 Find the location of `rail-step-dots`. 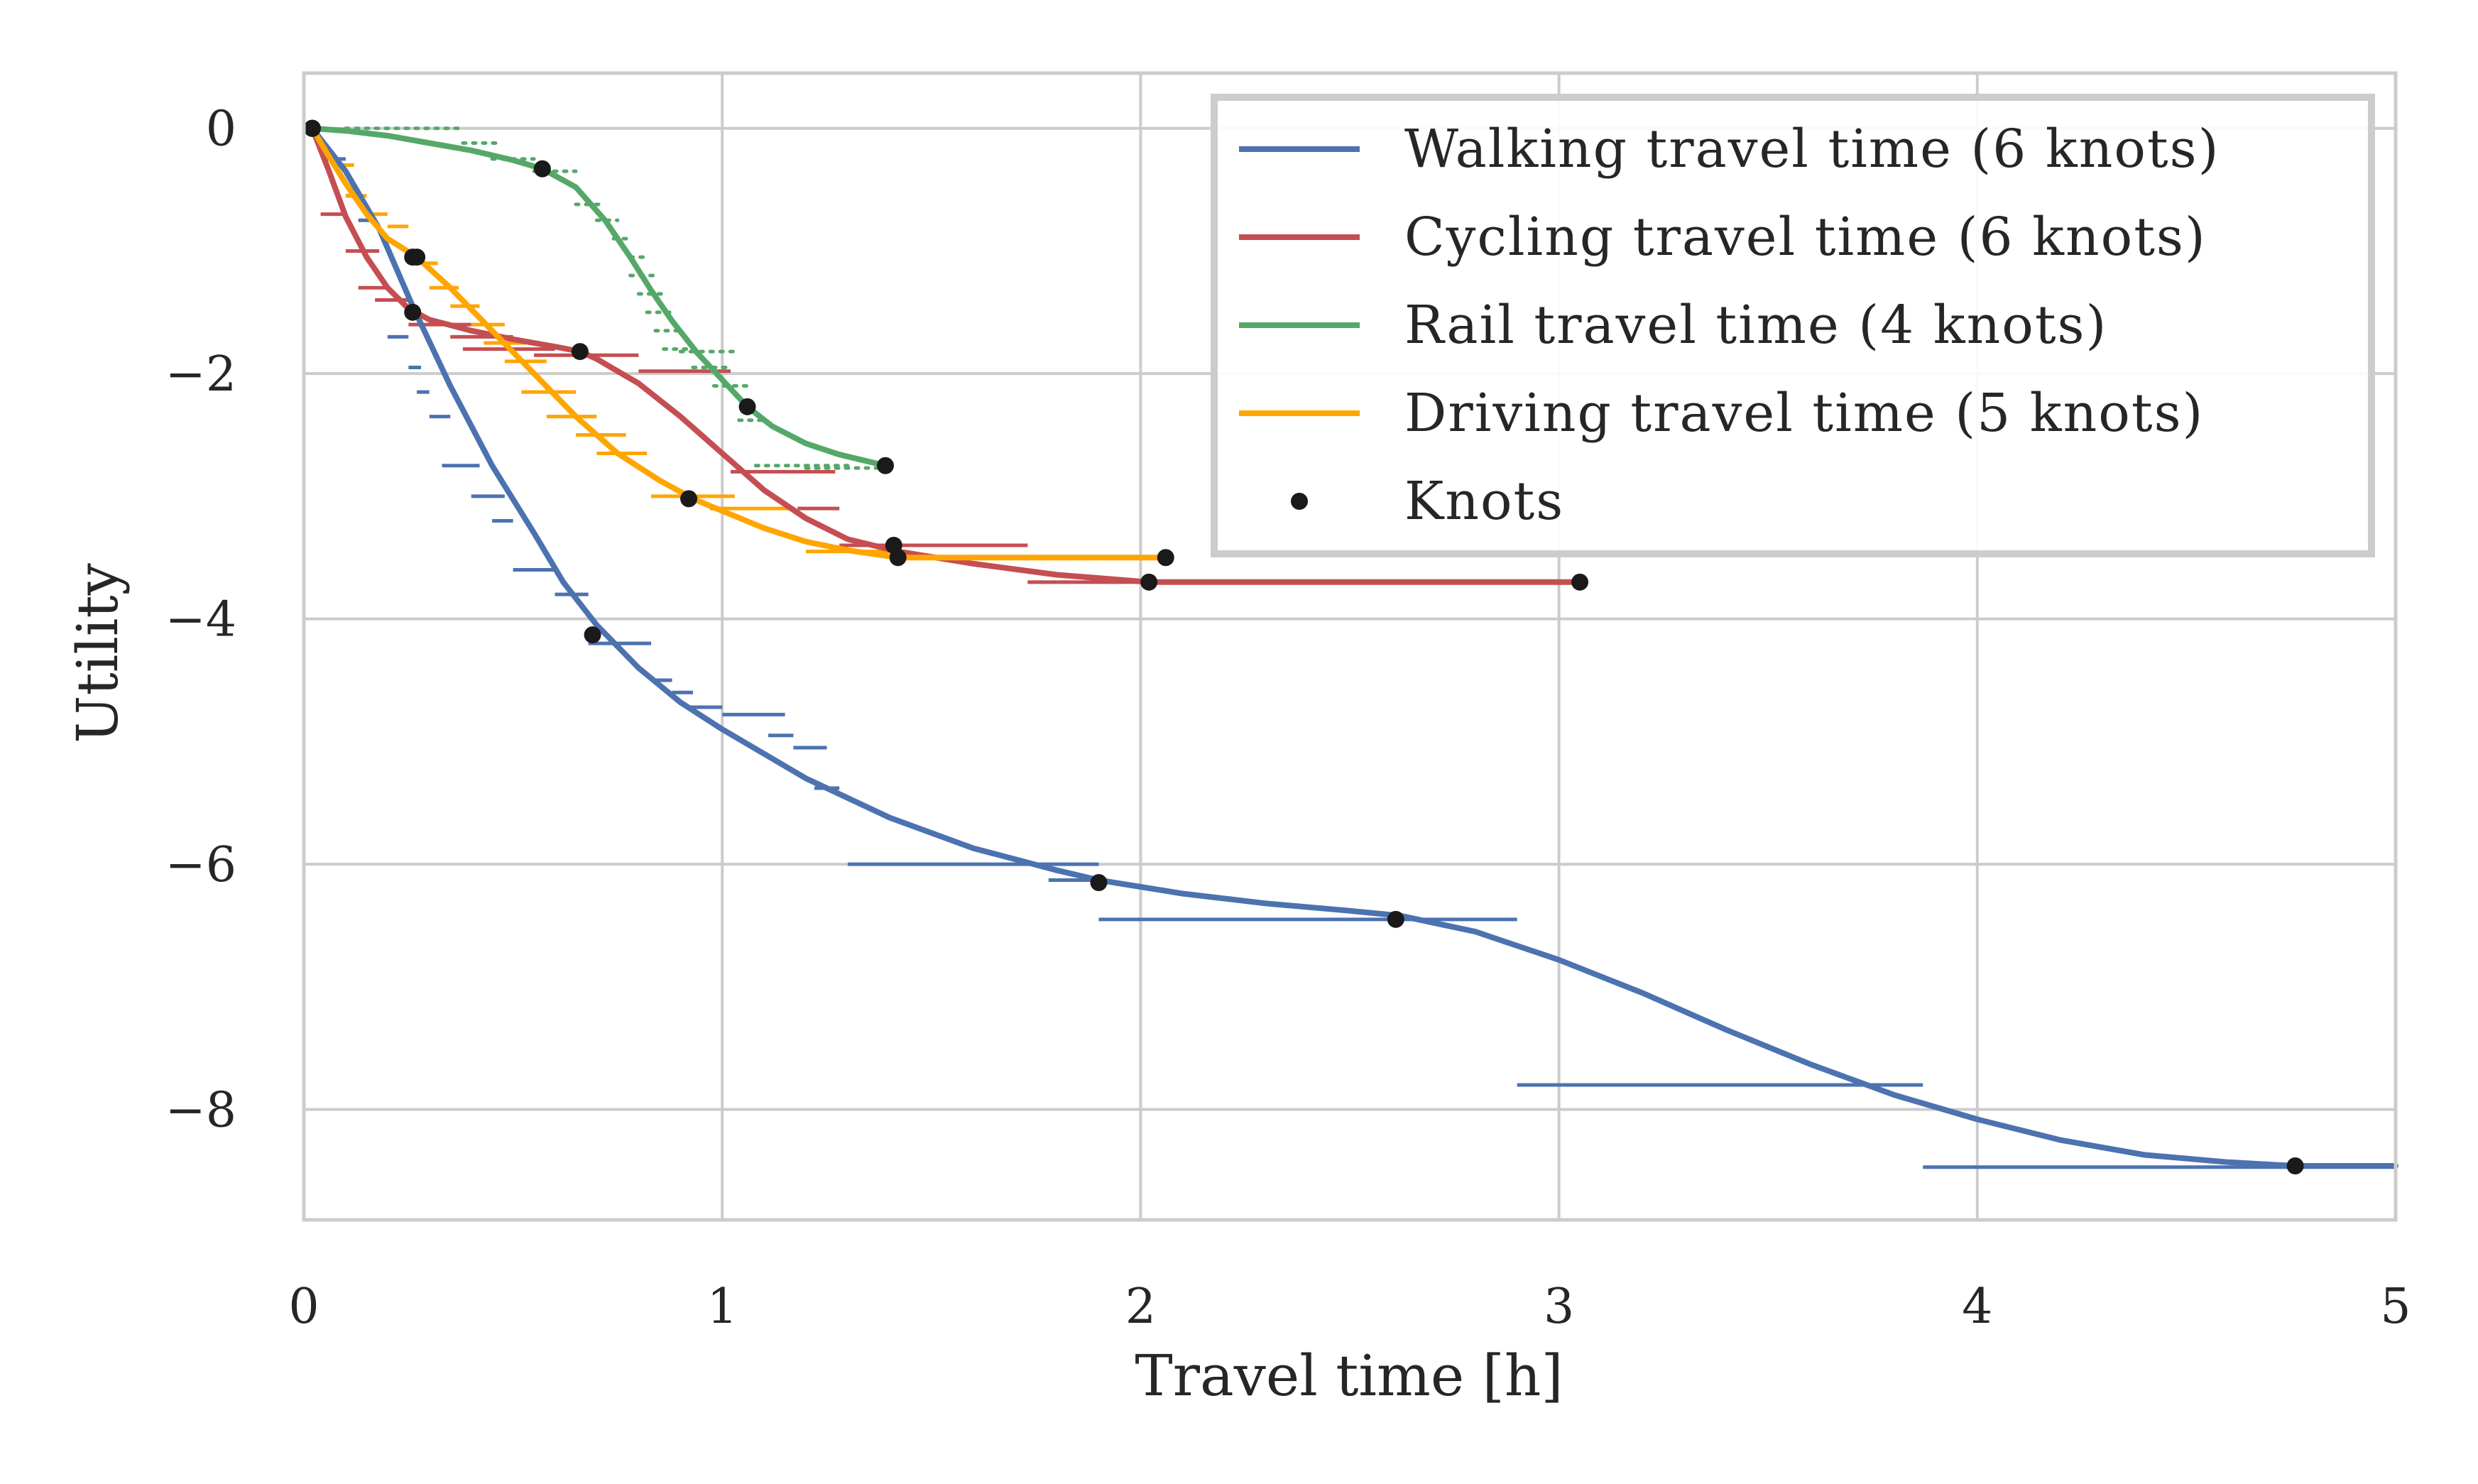

rail-step-dots is located at coordinates (618, 298).